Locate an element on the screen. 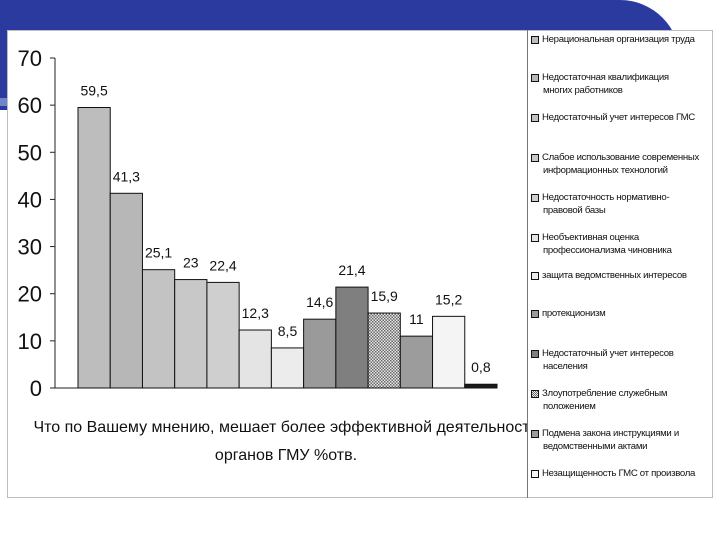 The image size is (720, 540). legend-label-line: информационных технологий is located at coordinates (605, 170).